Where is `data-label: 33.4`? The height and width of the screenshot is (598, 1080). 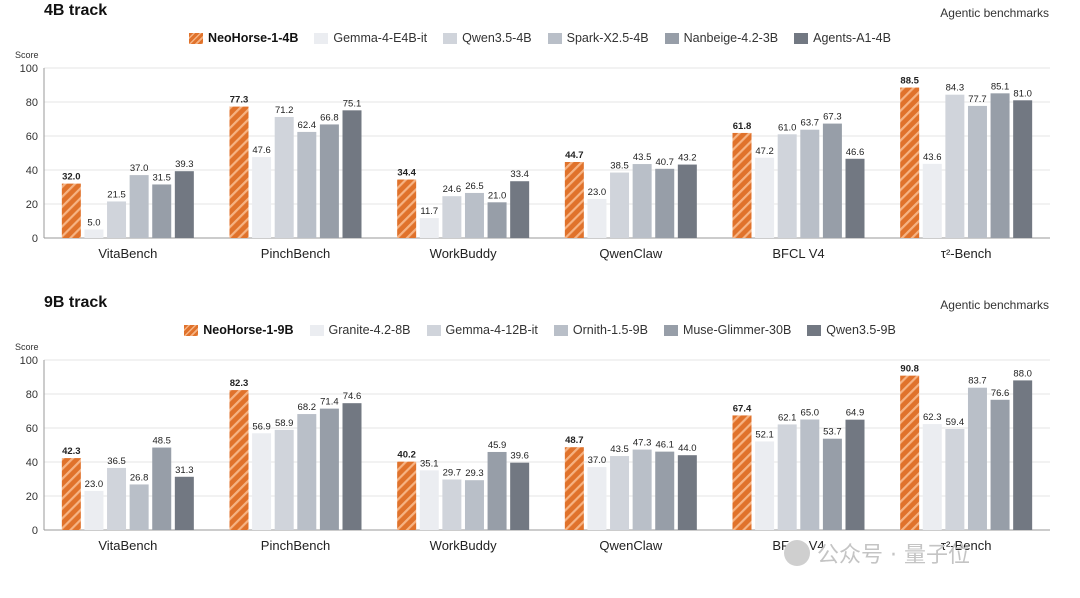
data-label: 33.4 is located at coordinates (519, 174).